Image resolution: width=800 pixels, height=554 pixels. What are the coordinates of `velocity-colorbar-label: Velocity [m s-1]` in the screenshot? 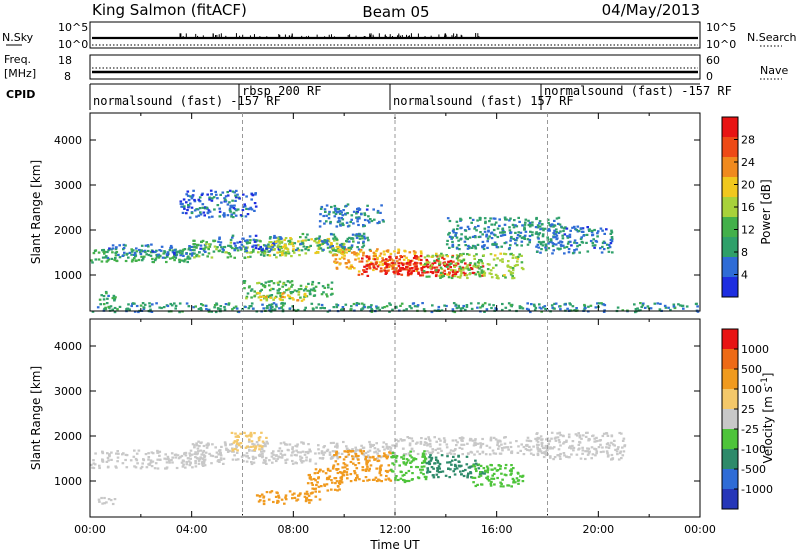 It's located at (767, 418).